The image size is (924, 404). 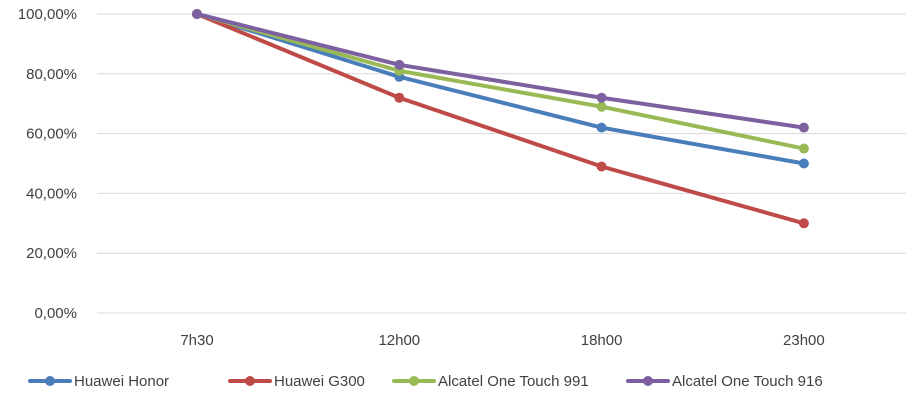 I want to click on x-tick-label: 7h30, so click(x=196, y=340).